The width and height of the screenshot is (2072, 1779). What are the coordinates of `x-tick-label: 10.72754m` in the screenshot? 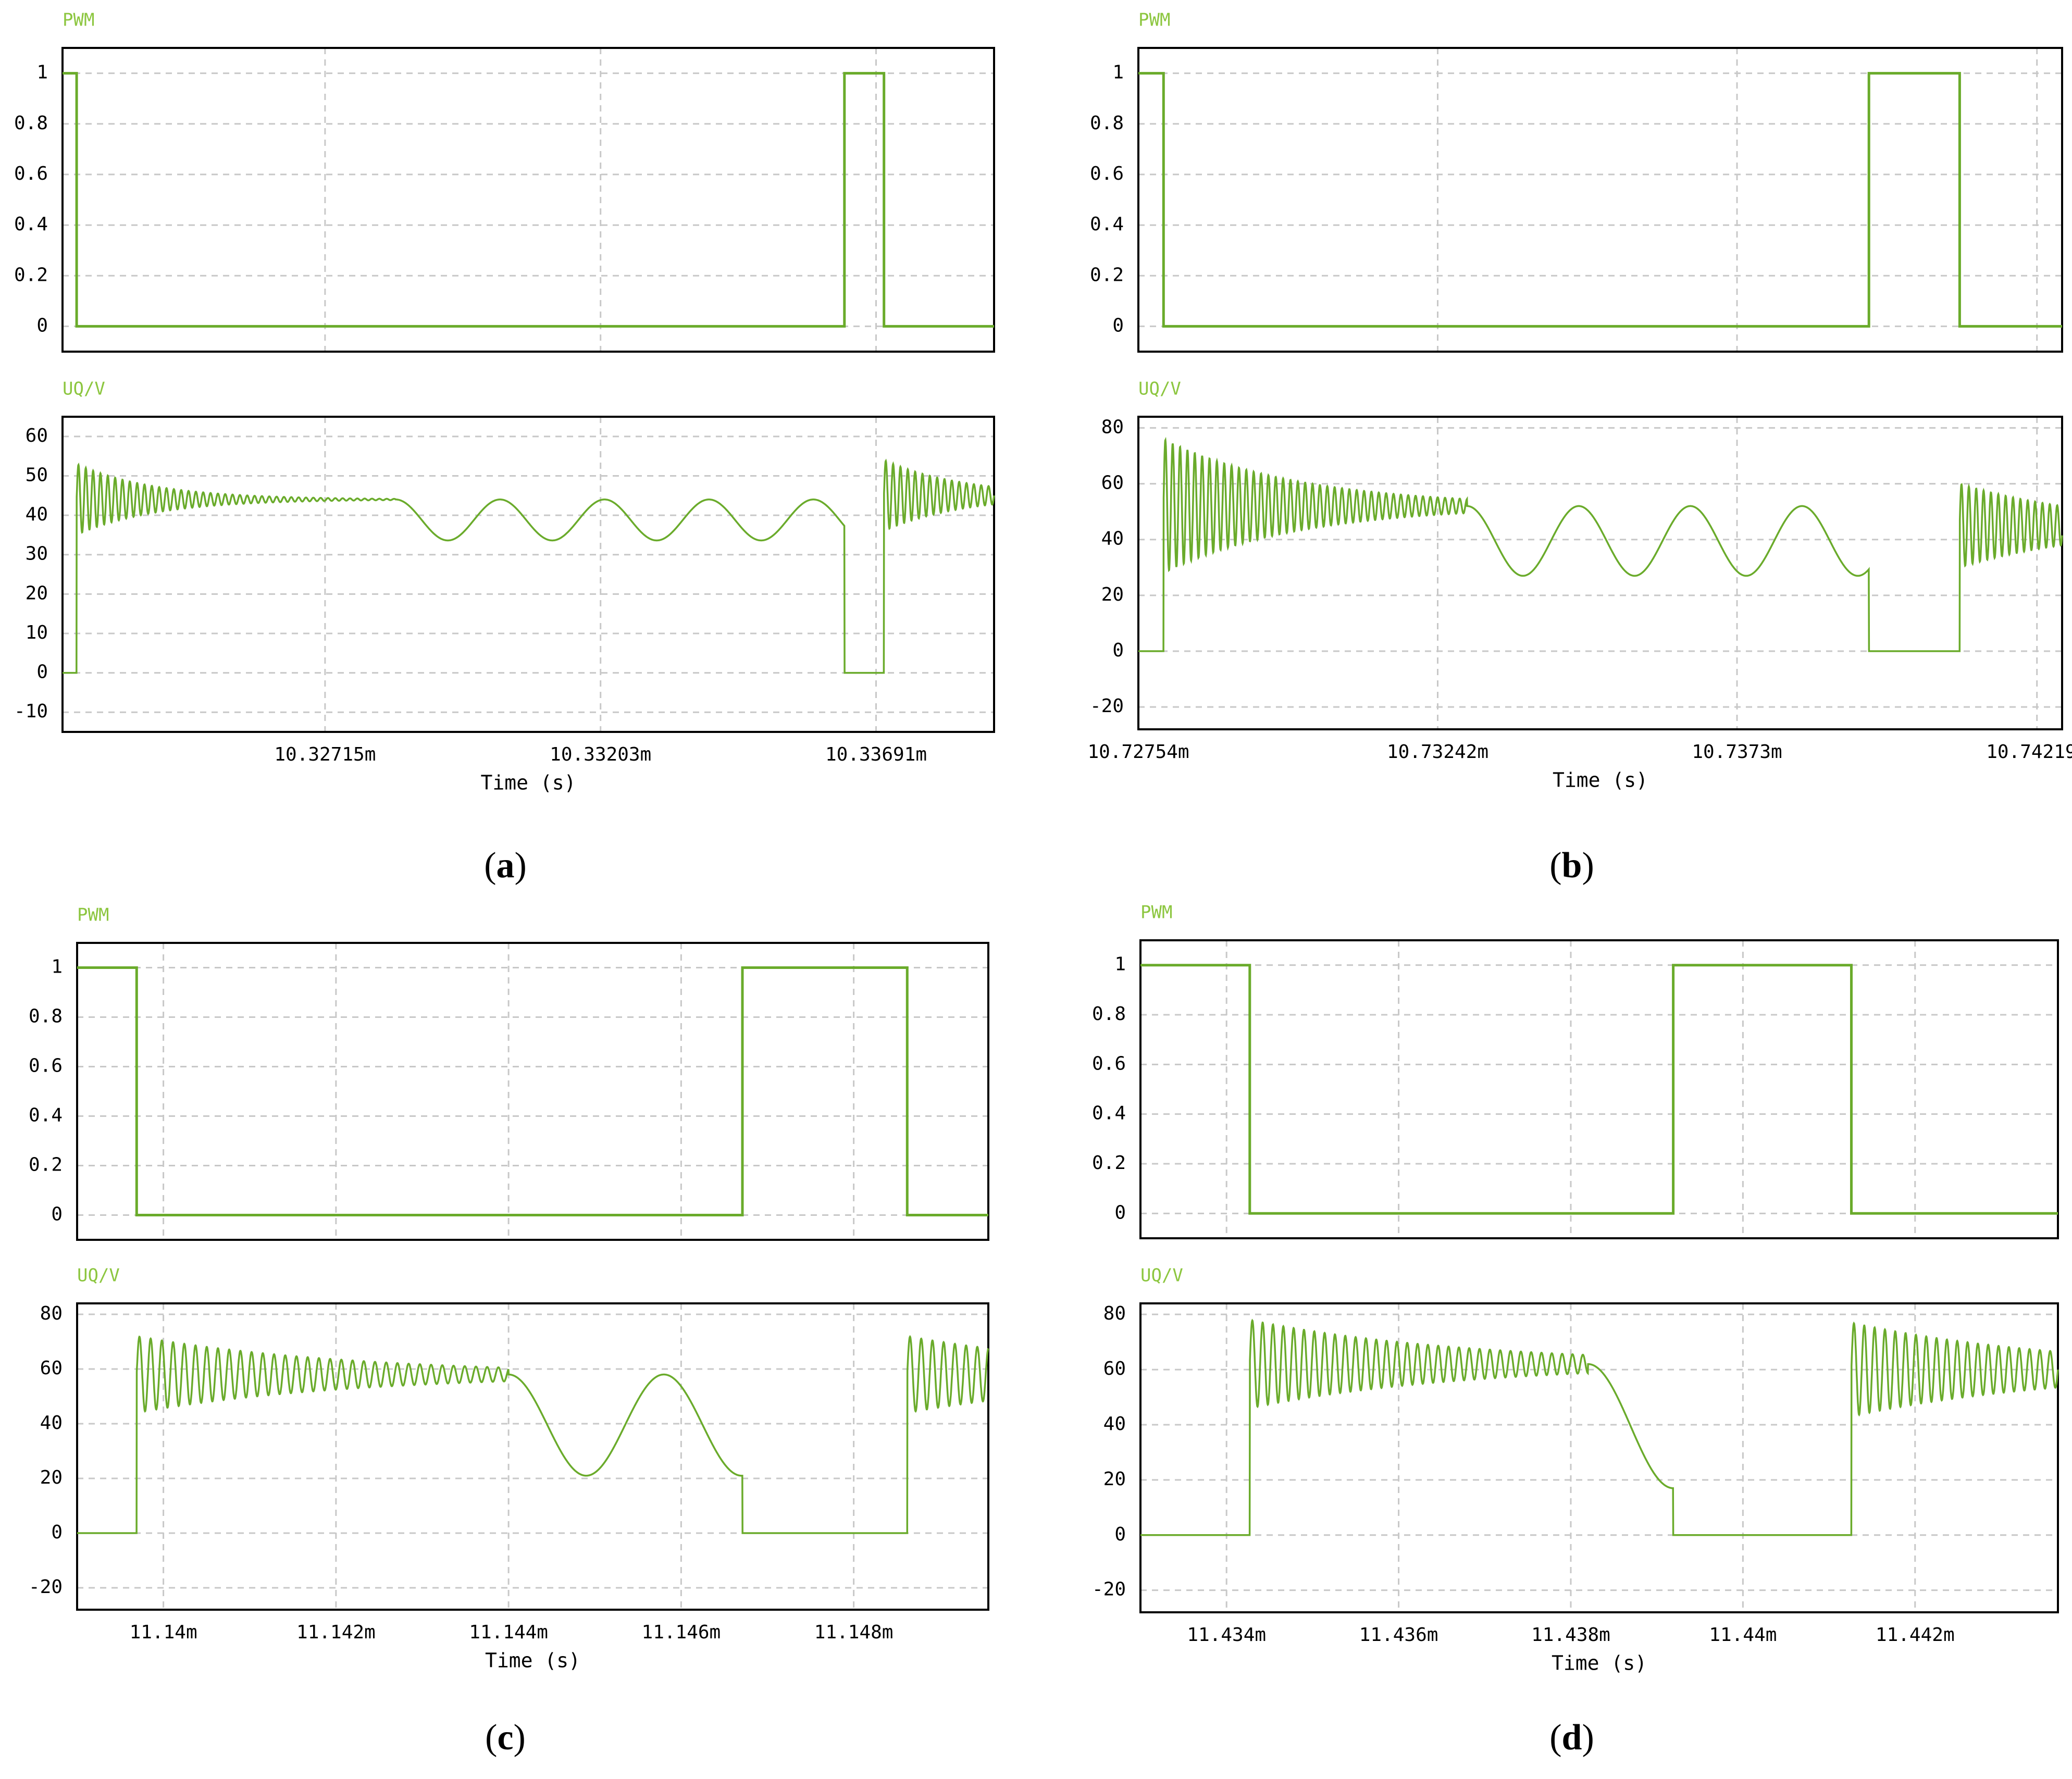 It's located at (1138, 752).